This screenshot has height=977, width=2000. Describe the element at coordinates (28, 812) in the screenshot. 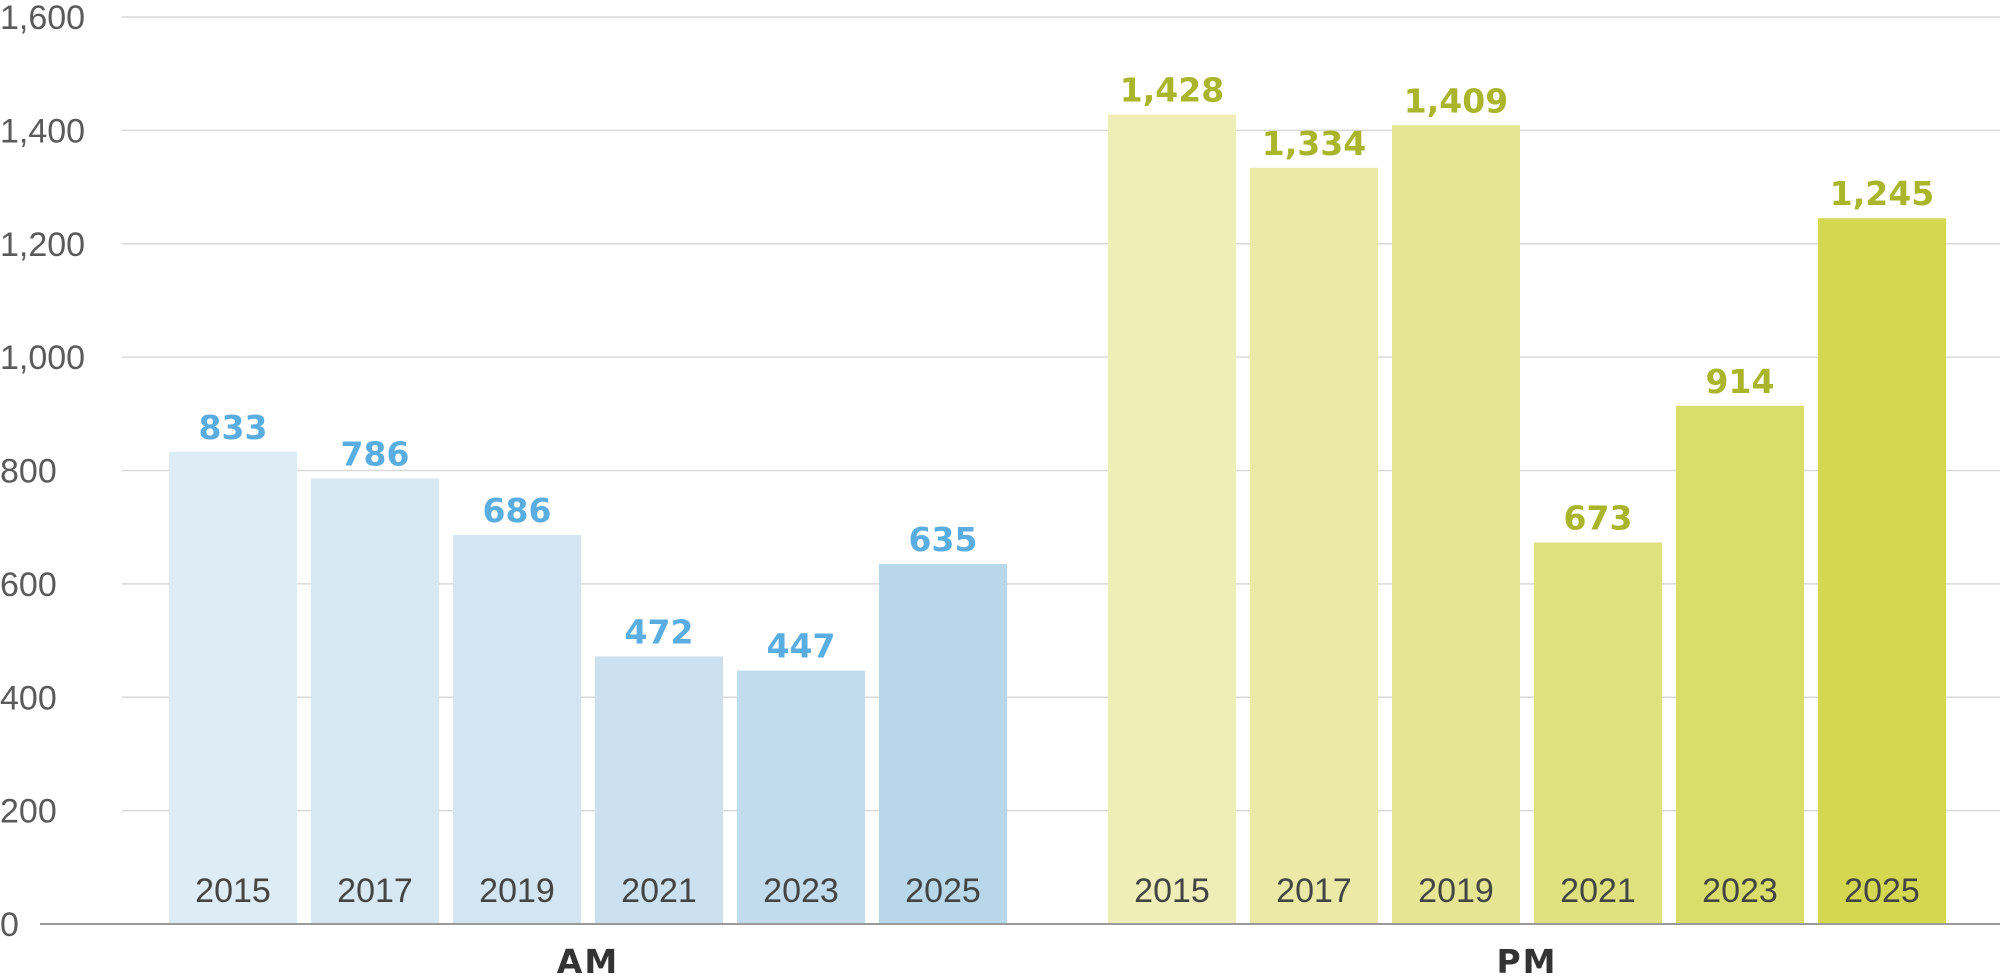

I see `y-tick-label: 200` at that location.